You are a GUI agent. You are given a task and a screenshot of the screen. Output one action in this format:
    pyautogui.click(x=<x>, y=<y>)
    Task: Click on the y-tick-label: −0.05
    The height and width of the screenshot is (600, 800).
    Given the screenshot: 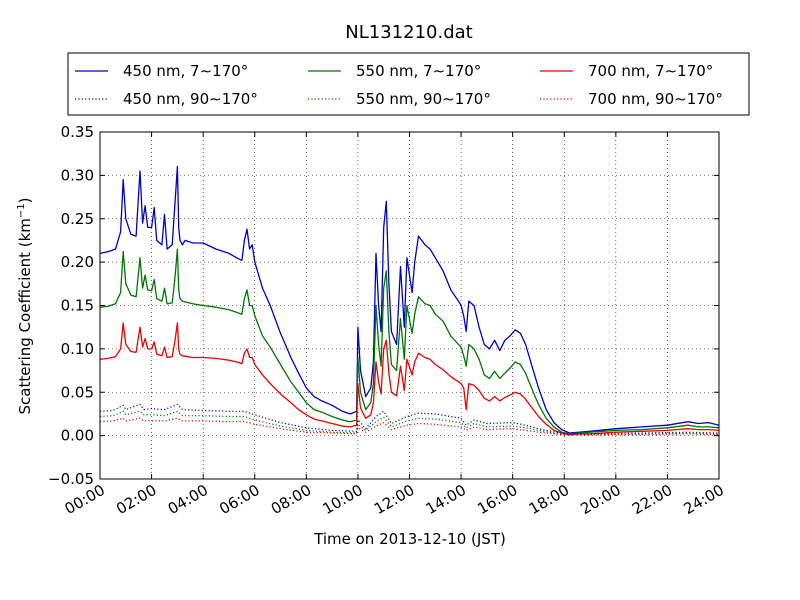 What is the action you would take?
    pyautogui.click(x=71, y=479)
    